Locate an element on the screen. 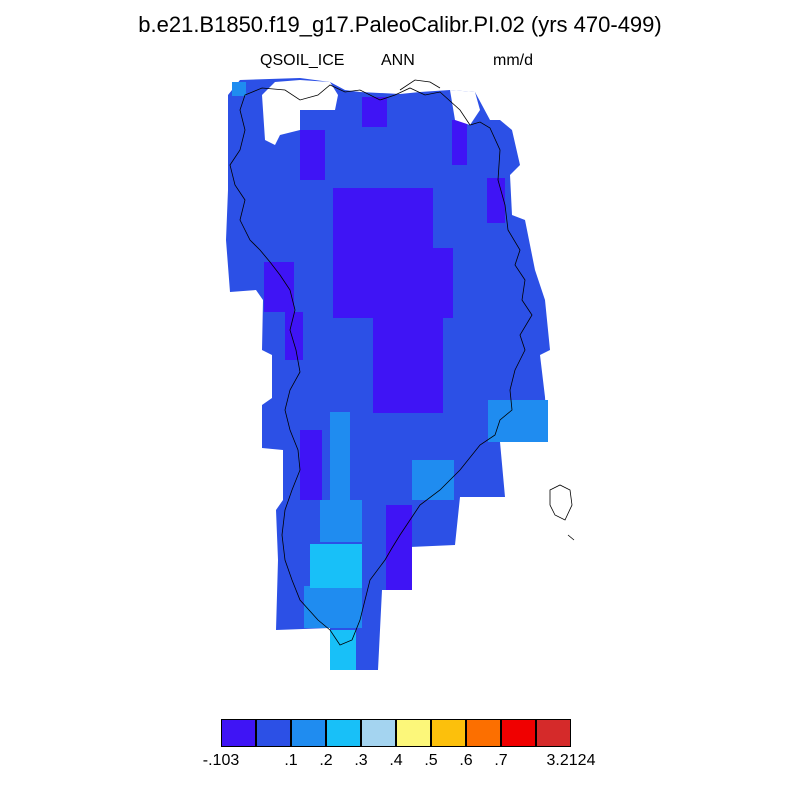 The height and width of the screenshot is (800, 800). colorbar-tick-label: .4 is located at coordinates (396, 760).